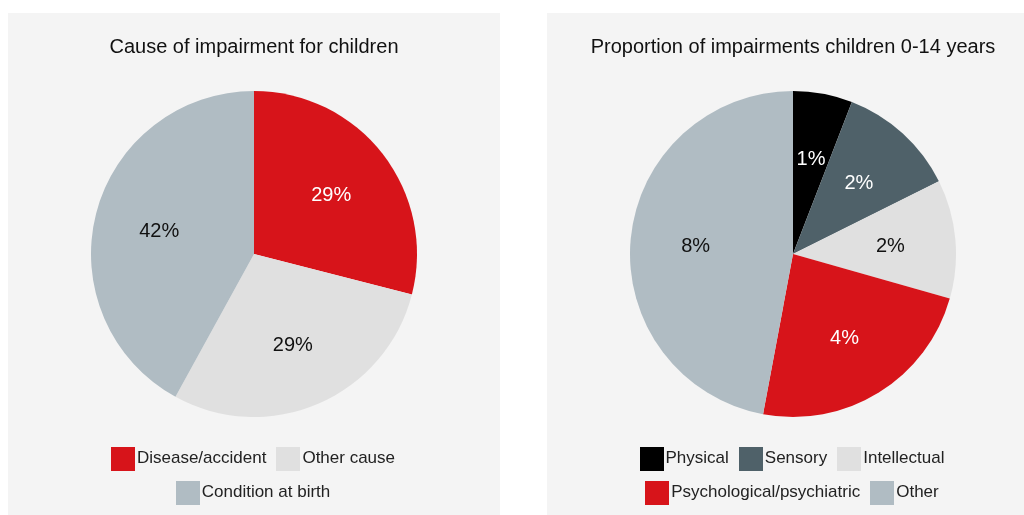 This screenshot has height=515, width=1024. I want to click on legend-label: Physical, so click(697, 457).